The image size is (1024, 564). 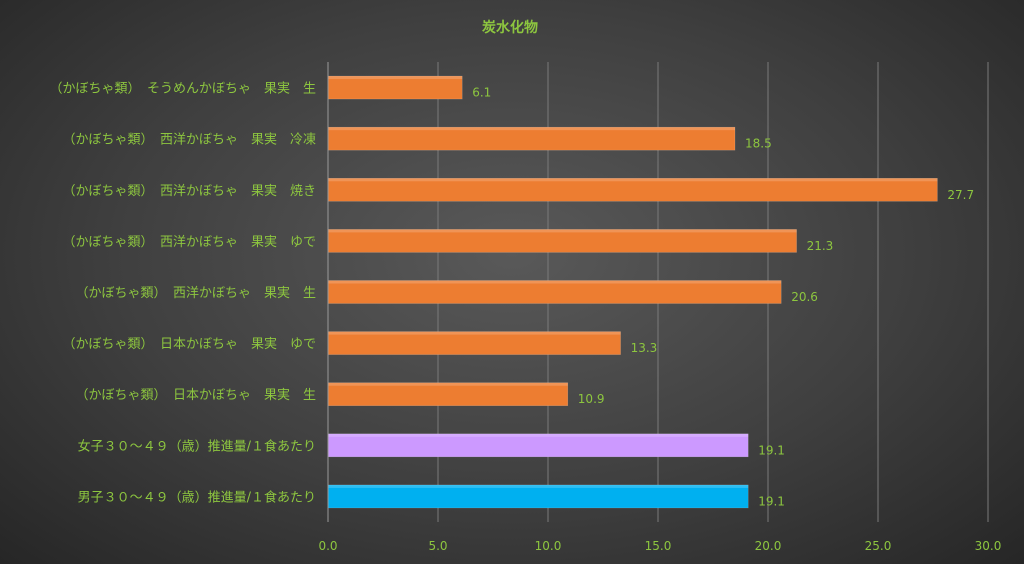 I want to click on category-label: （かぼちゃ類） 西洋かぼちゃ 果実 冷凍, so click(x=189, y=140).